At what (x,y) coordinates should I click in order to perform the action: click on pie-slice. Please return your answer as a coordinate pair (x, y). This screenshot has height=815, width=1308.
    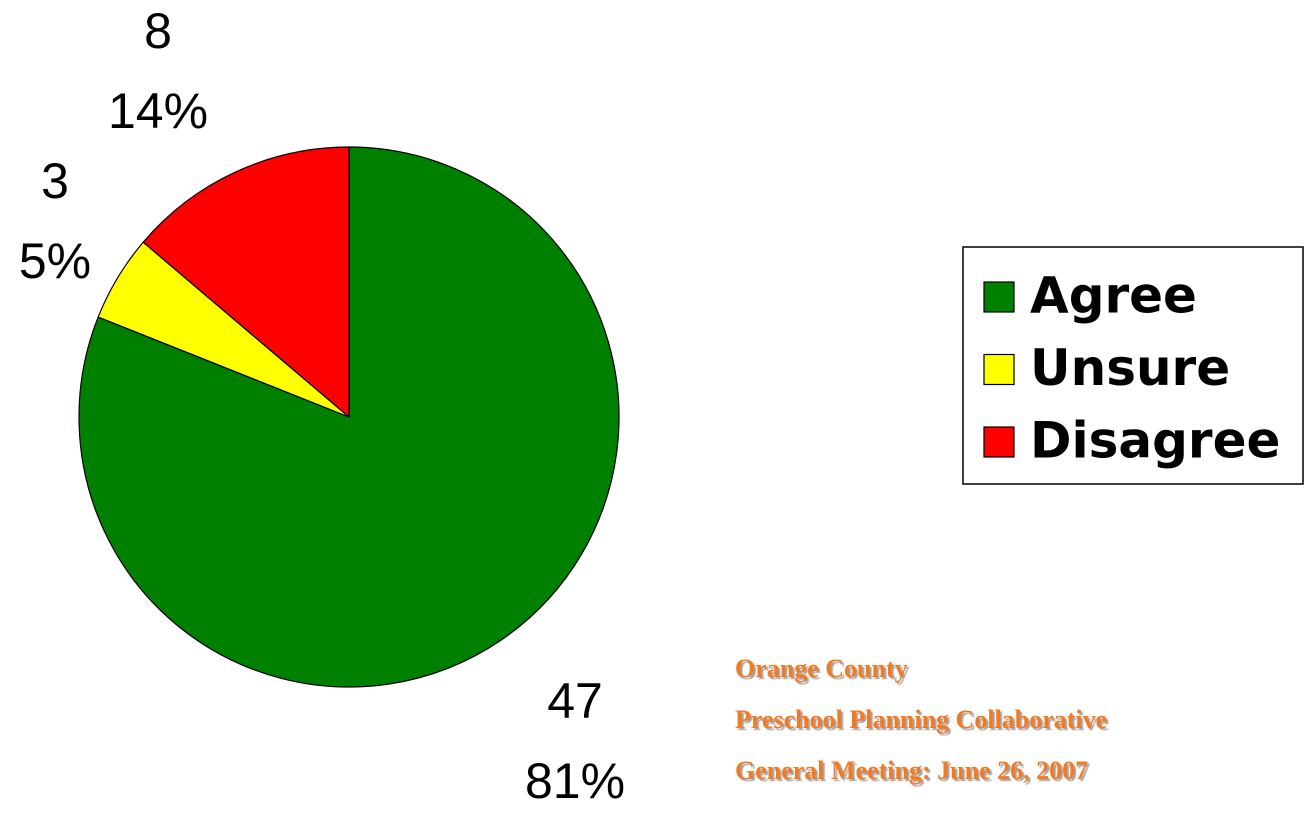
    Looking at the image, I should click on (246, 282).